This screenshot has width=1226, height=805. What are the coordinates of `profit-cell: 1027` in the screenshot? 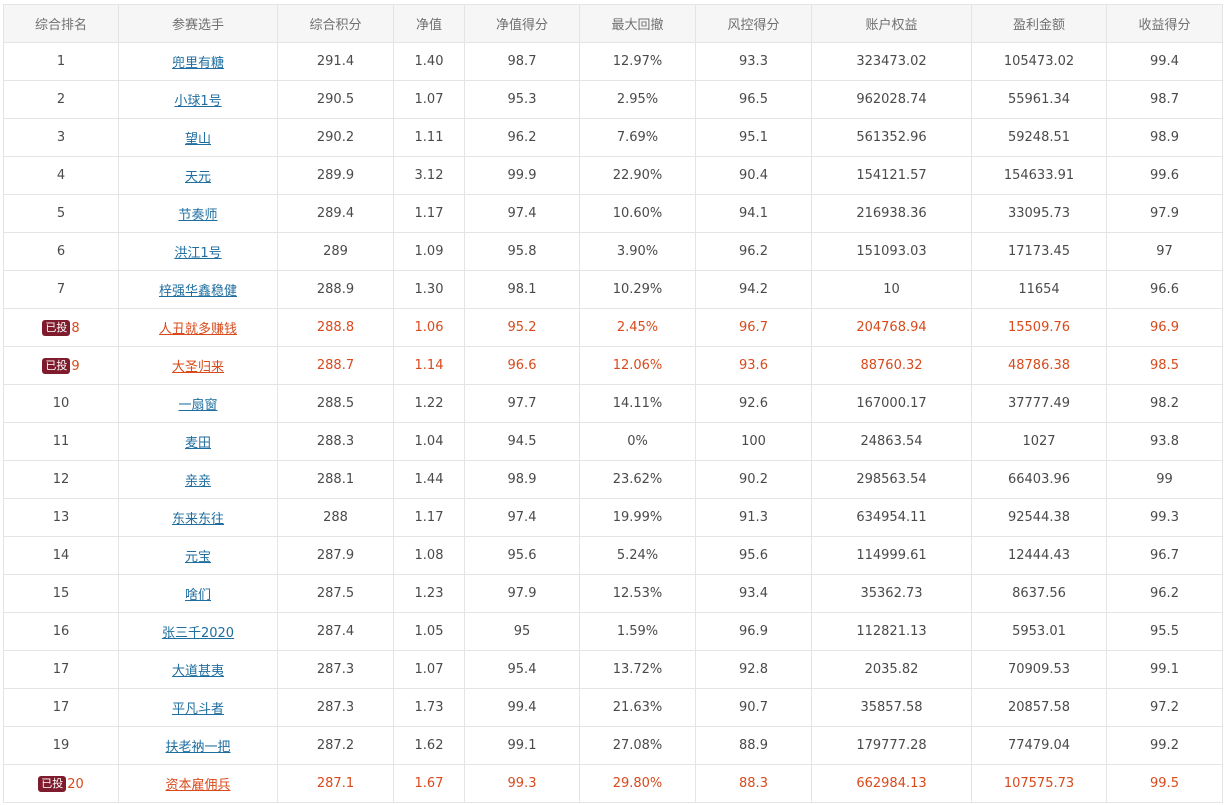 It's located at (1039, 441).